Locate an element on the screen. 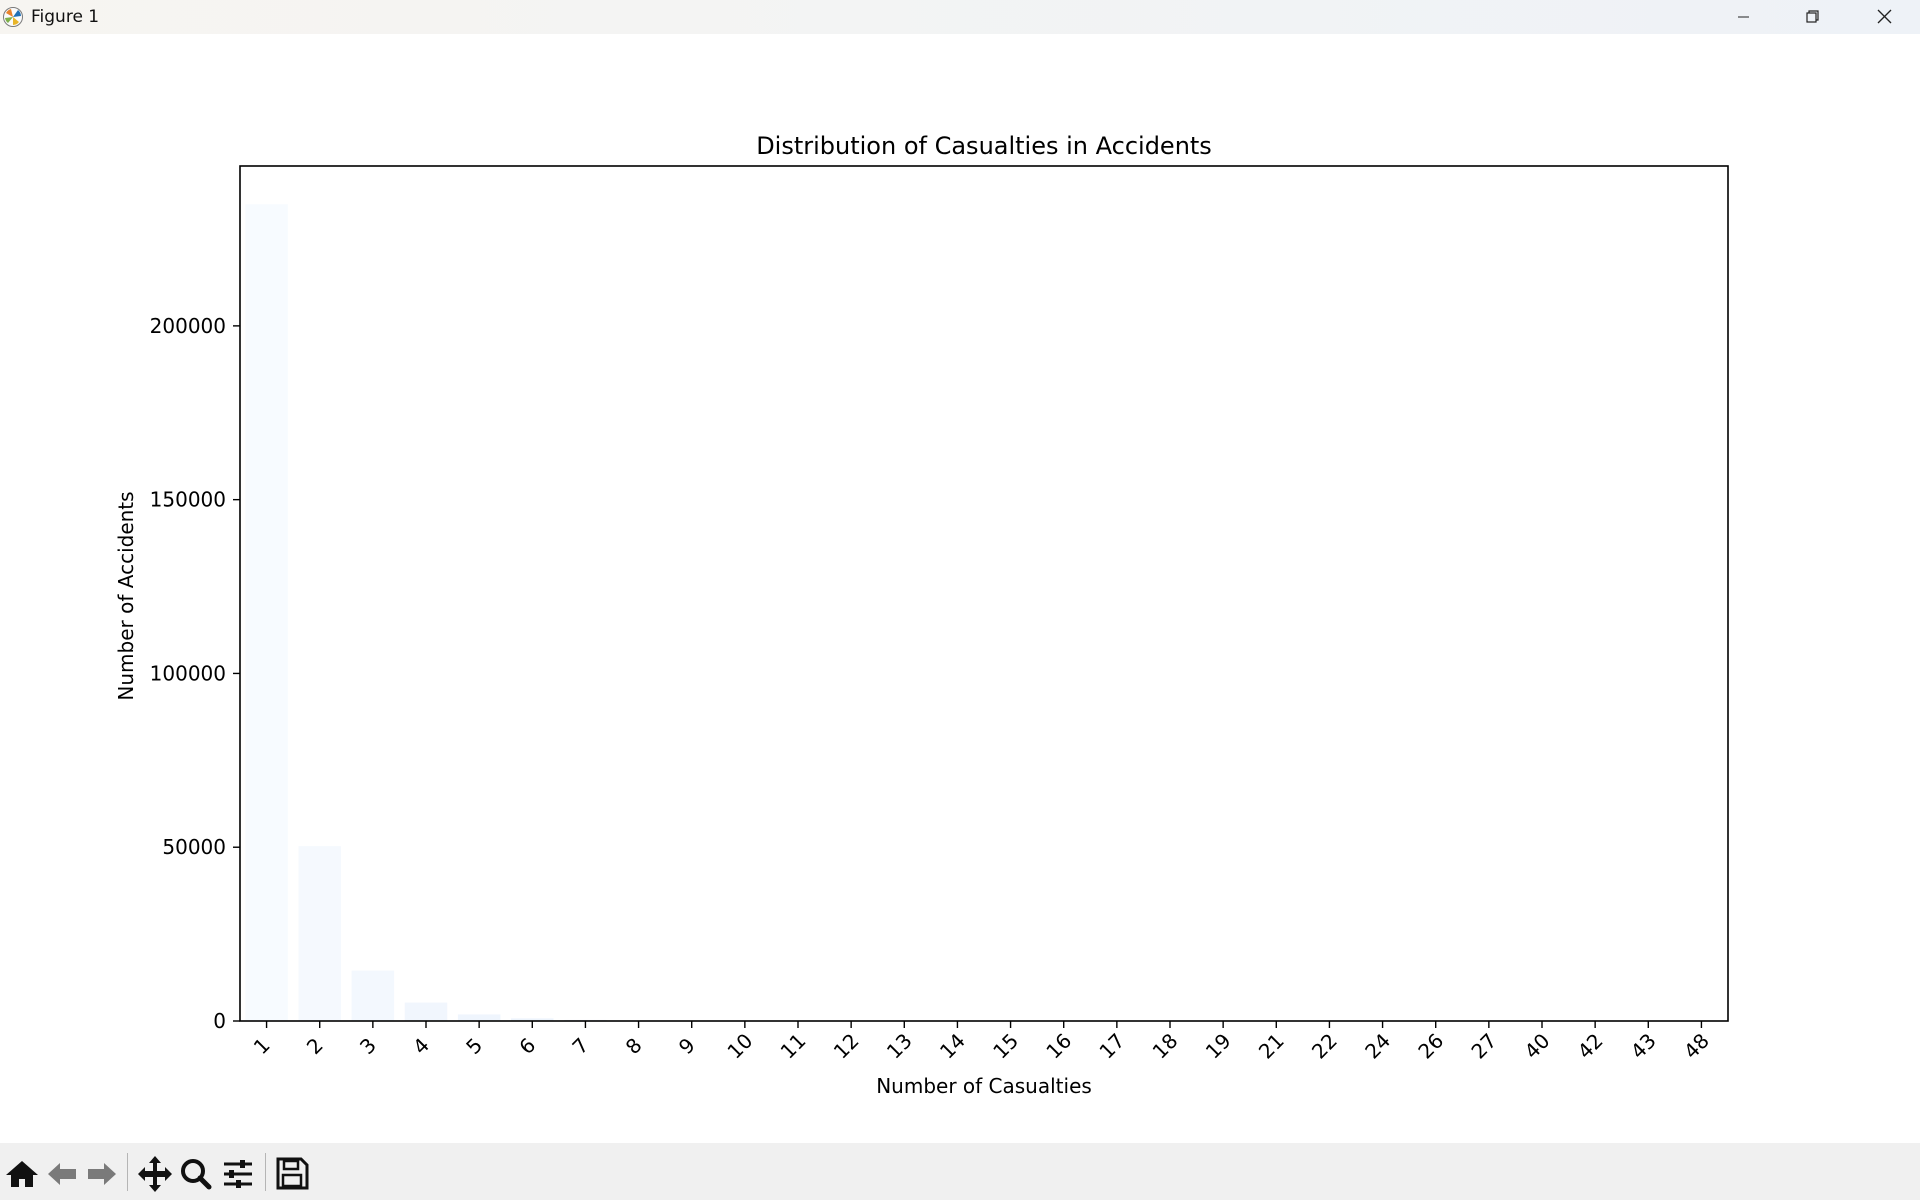  configure-subplots-button is located at coordinates (238, 1173).